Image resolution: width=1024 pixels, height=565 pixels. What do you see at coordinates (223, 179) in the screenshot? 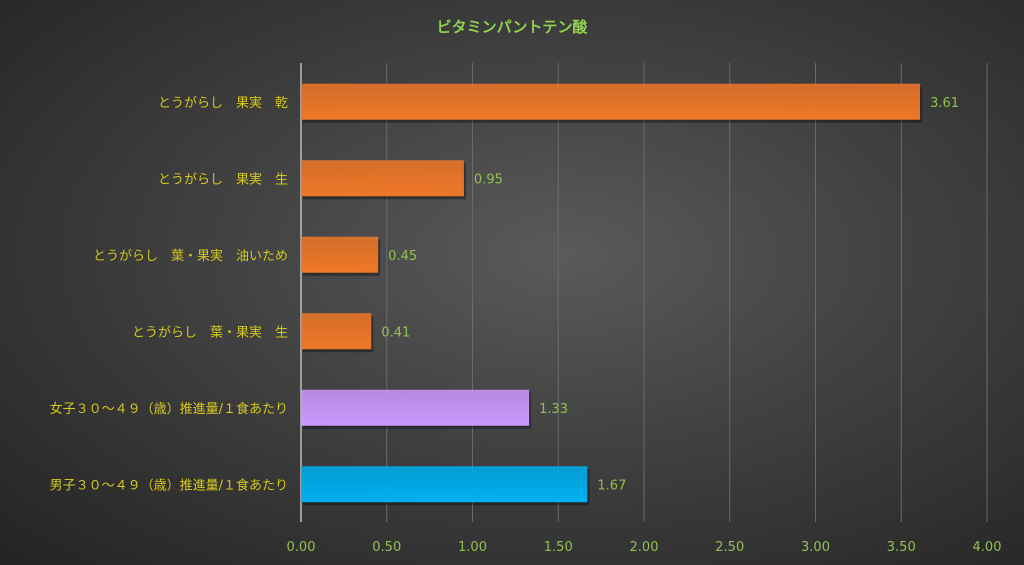
I see `category-label: とうがらし 果実 生` at bounding box center [223, 179].